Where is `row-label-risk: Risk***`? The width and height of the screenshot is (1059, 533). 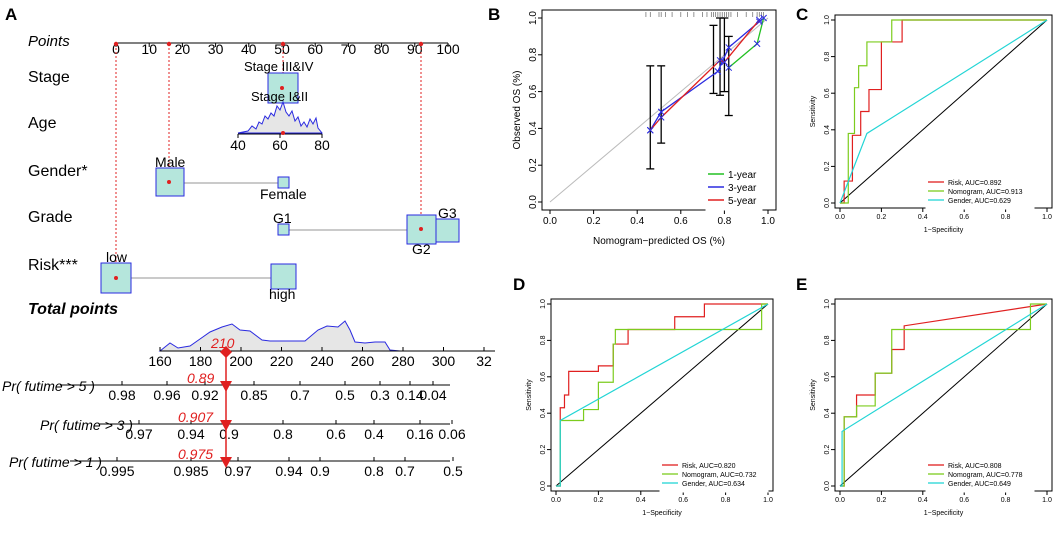 row-label-risk: Risk*** is located at coordinates (53, 265).